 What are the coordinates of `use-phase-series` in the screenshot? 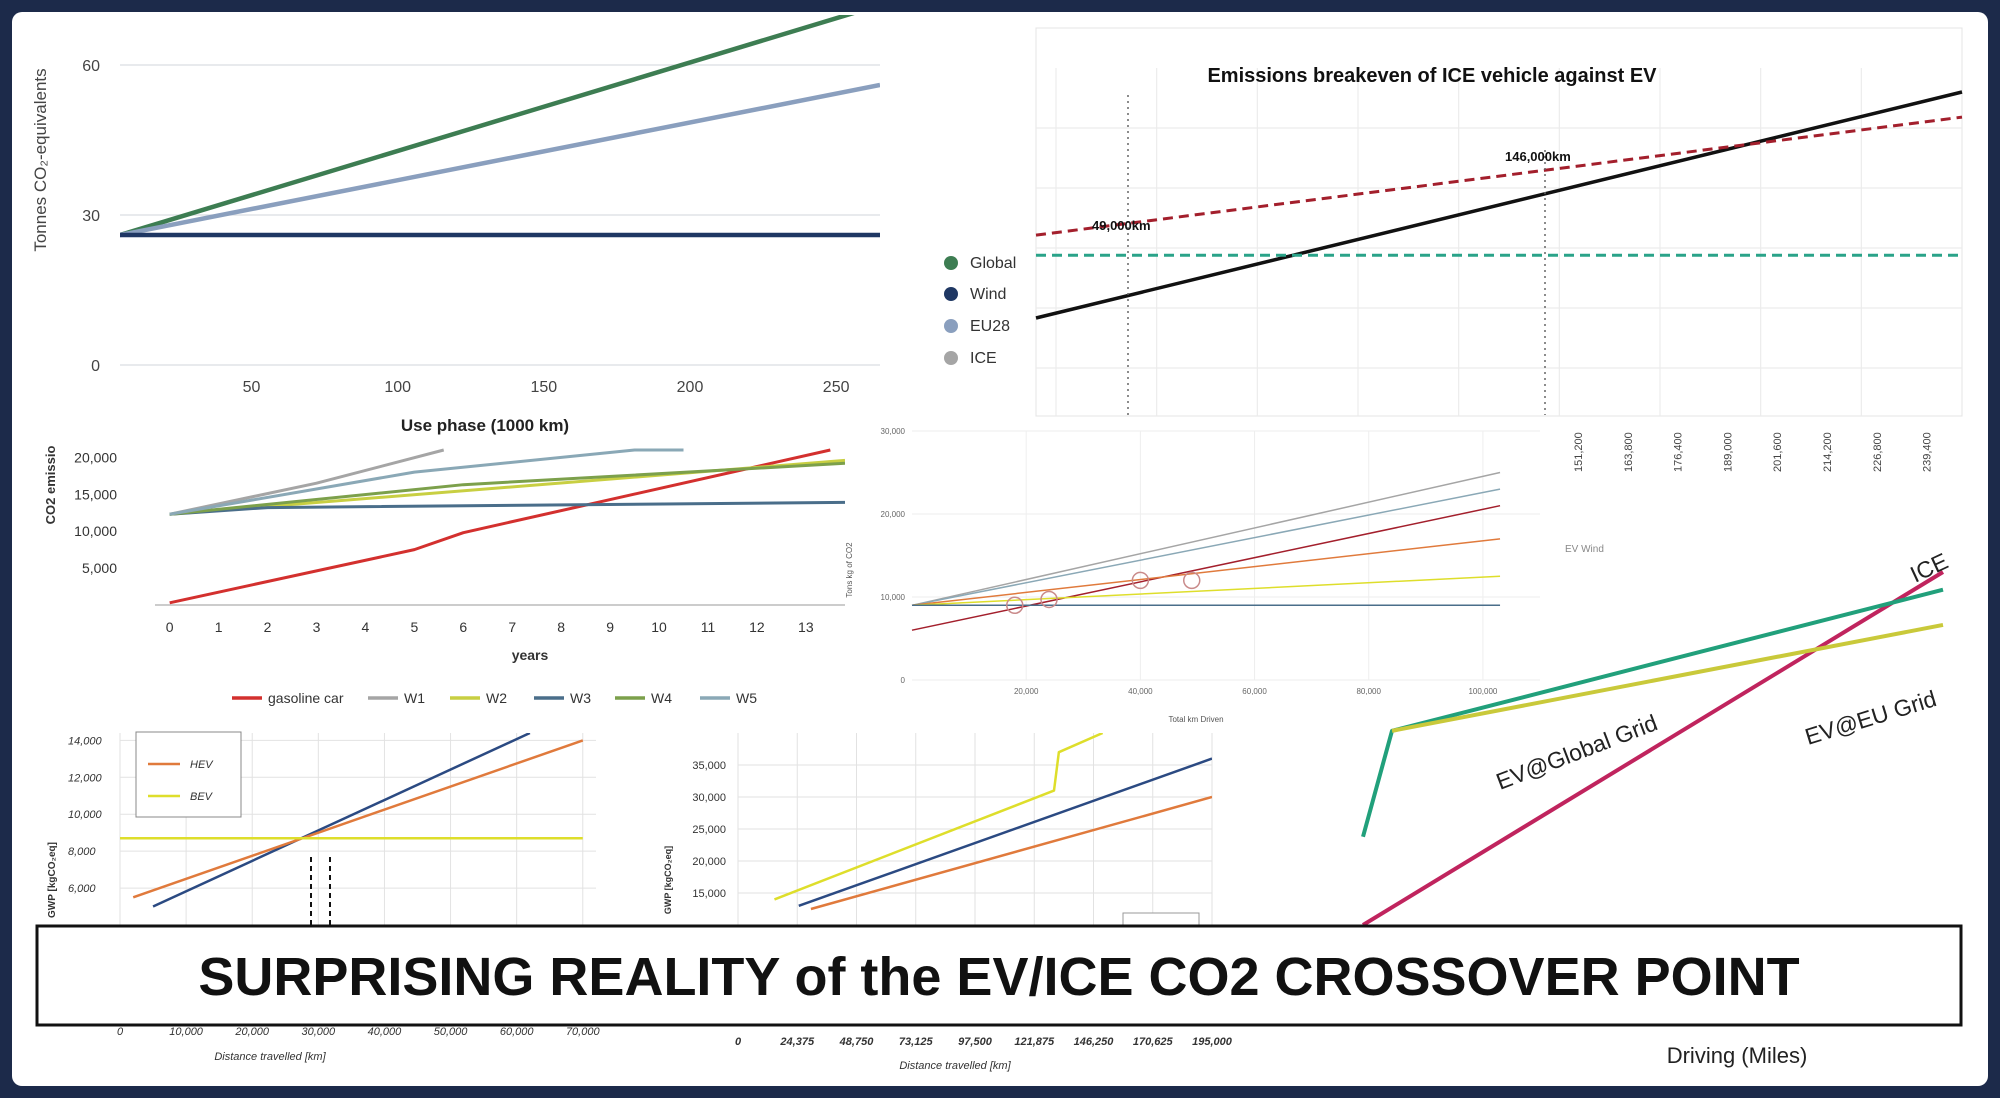 It's located at (500, 126).